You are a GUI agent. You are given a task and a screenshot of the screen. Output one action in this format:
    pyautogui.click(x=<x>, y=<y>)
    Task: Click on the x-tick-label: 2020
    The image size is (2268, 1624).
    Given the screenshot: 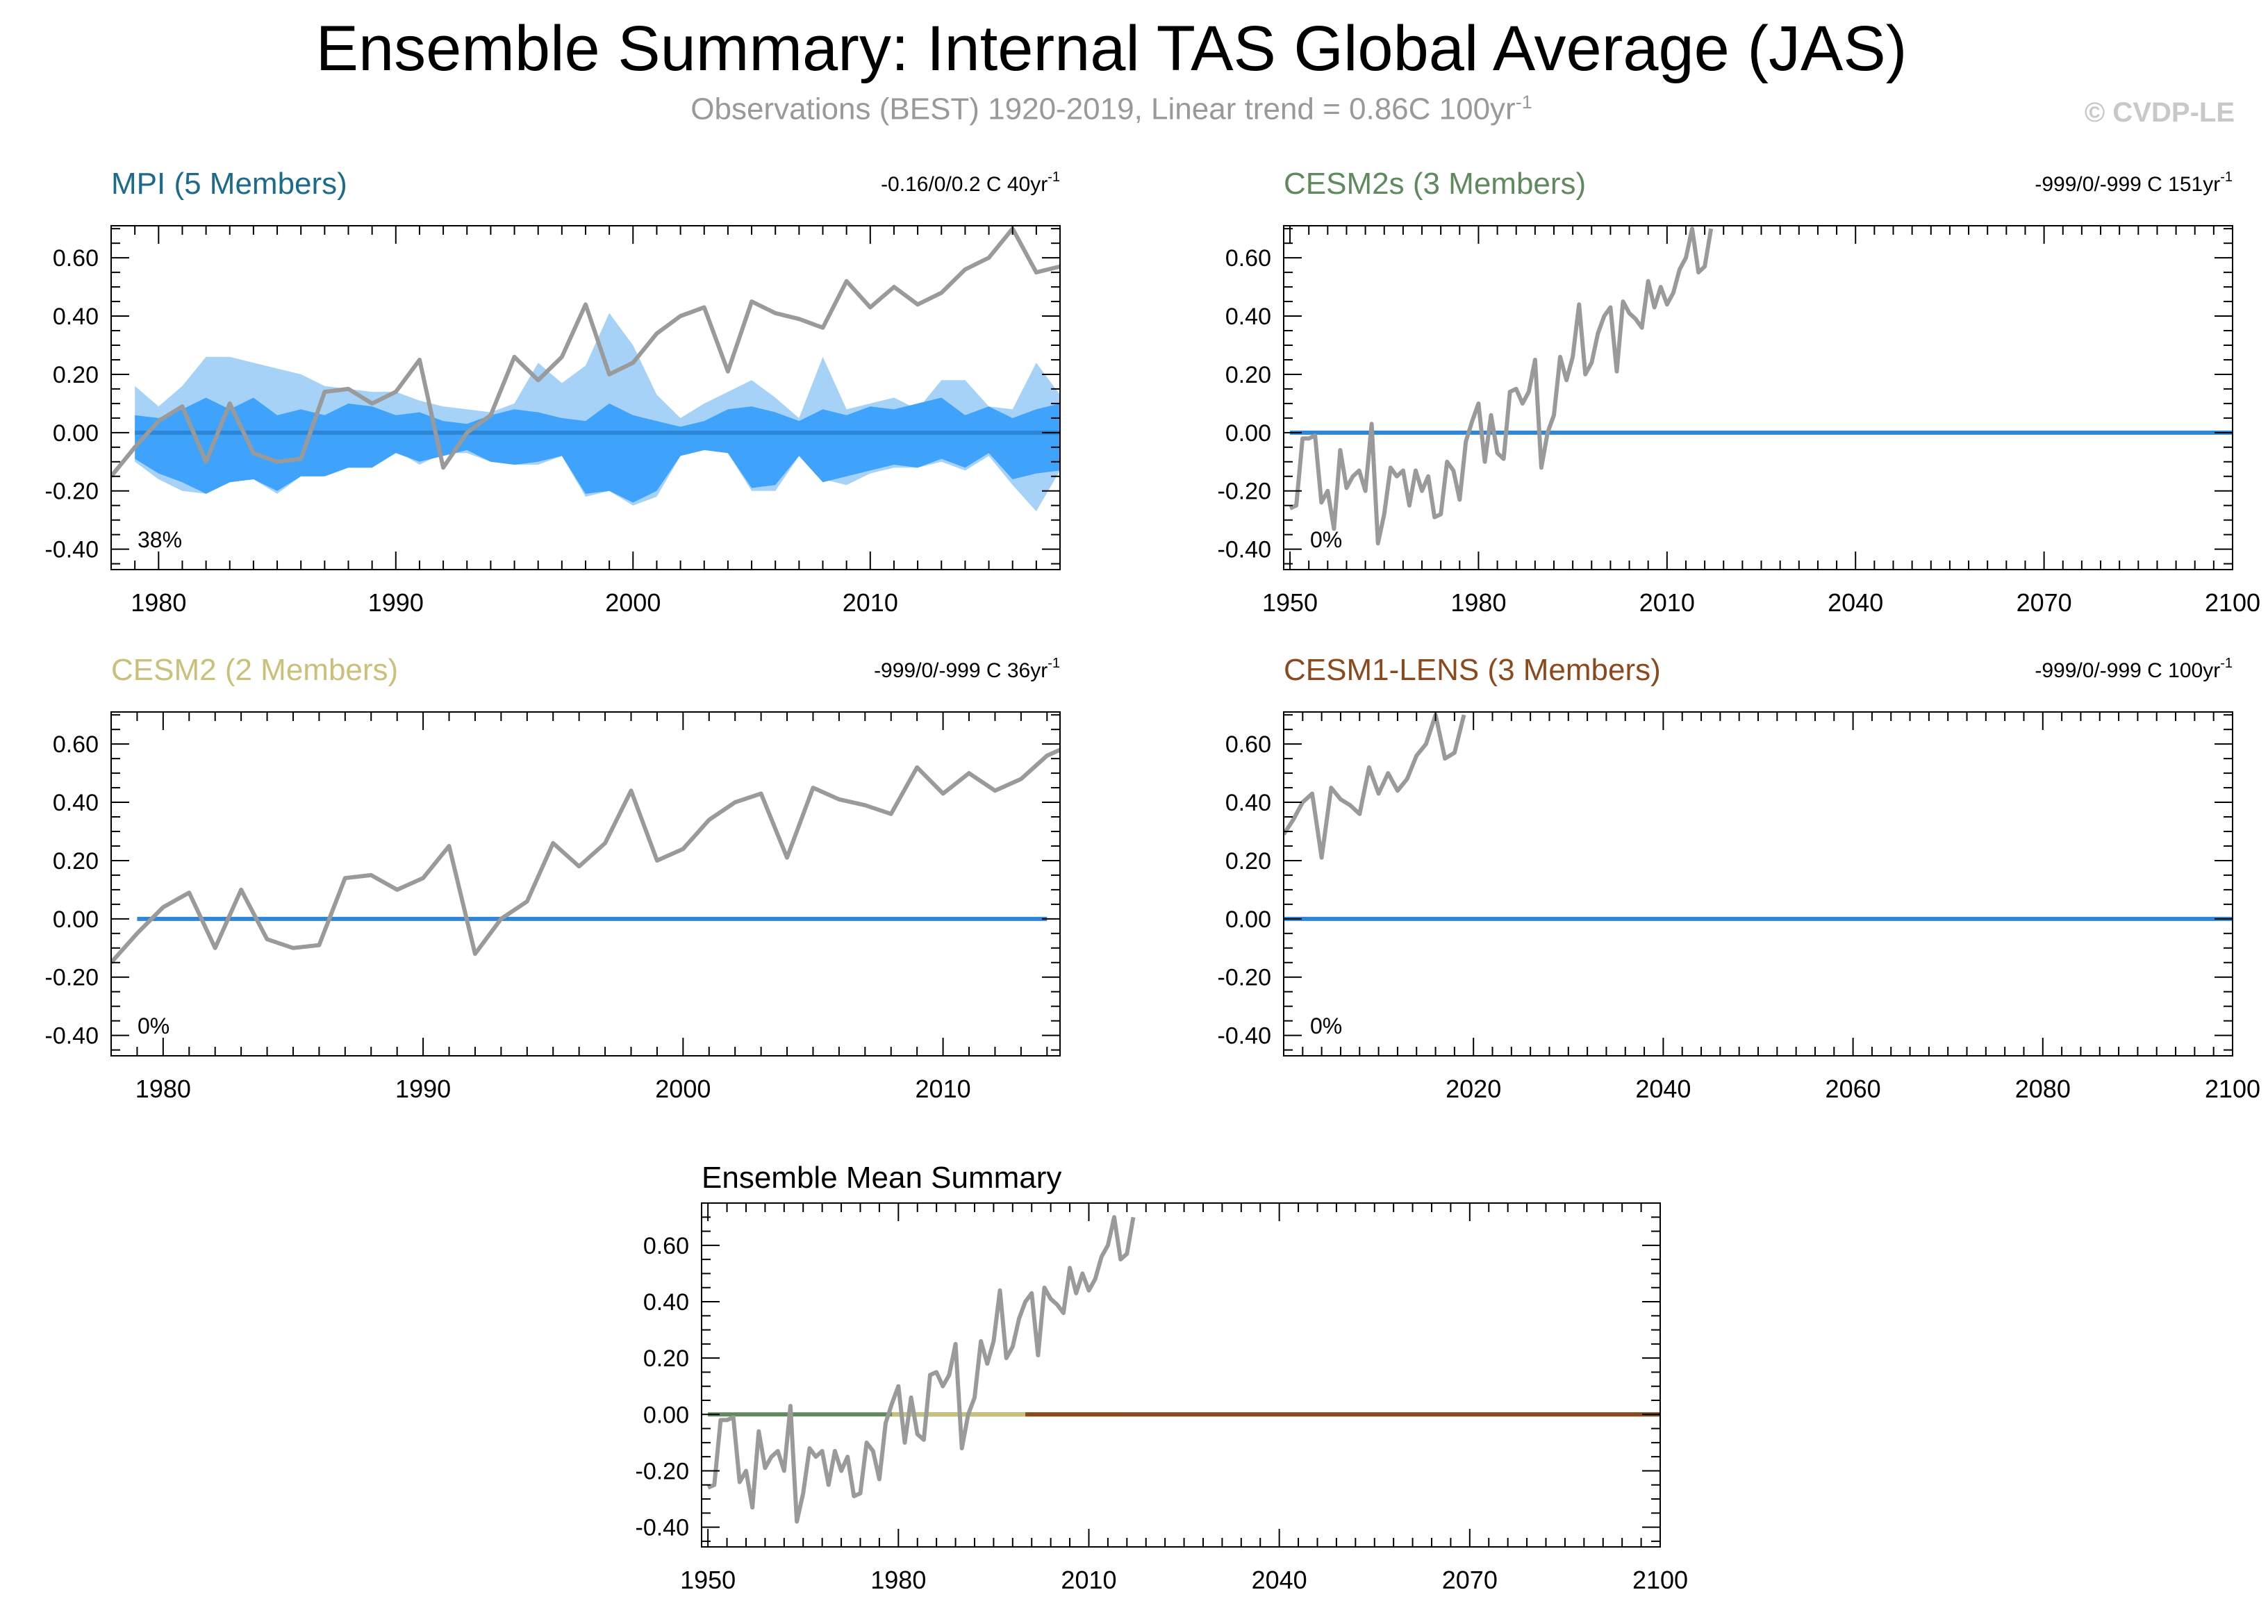 What is the action you would take?
    pyautogui.click(x=1473, y=1089)
    